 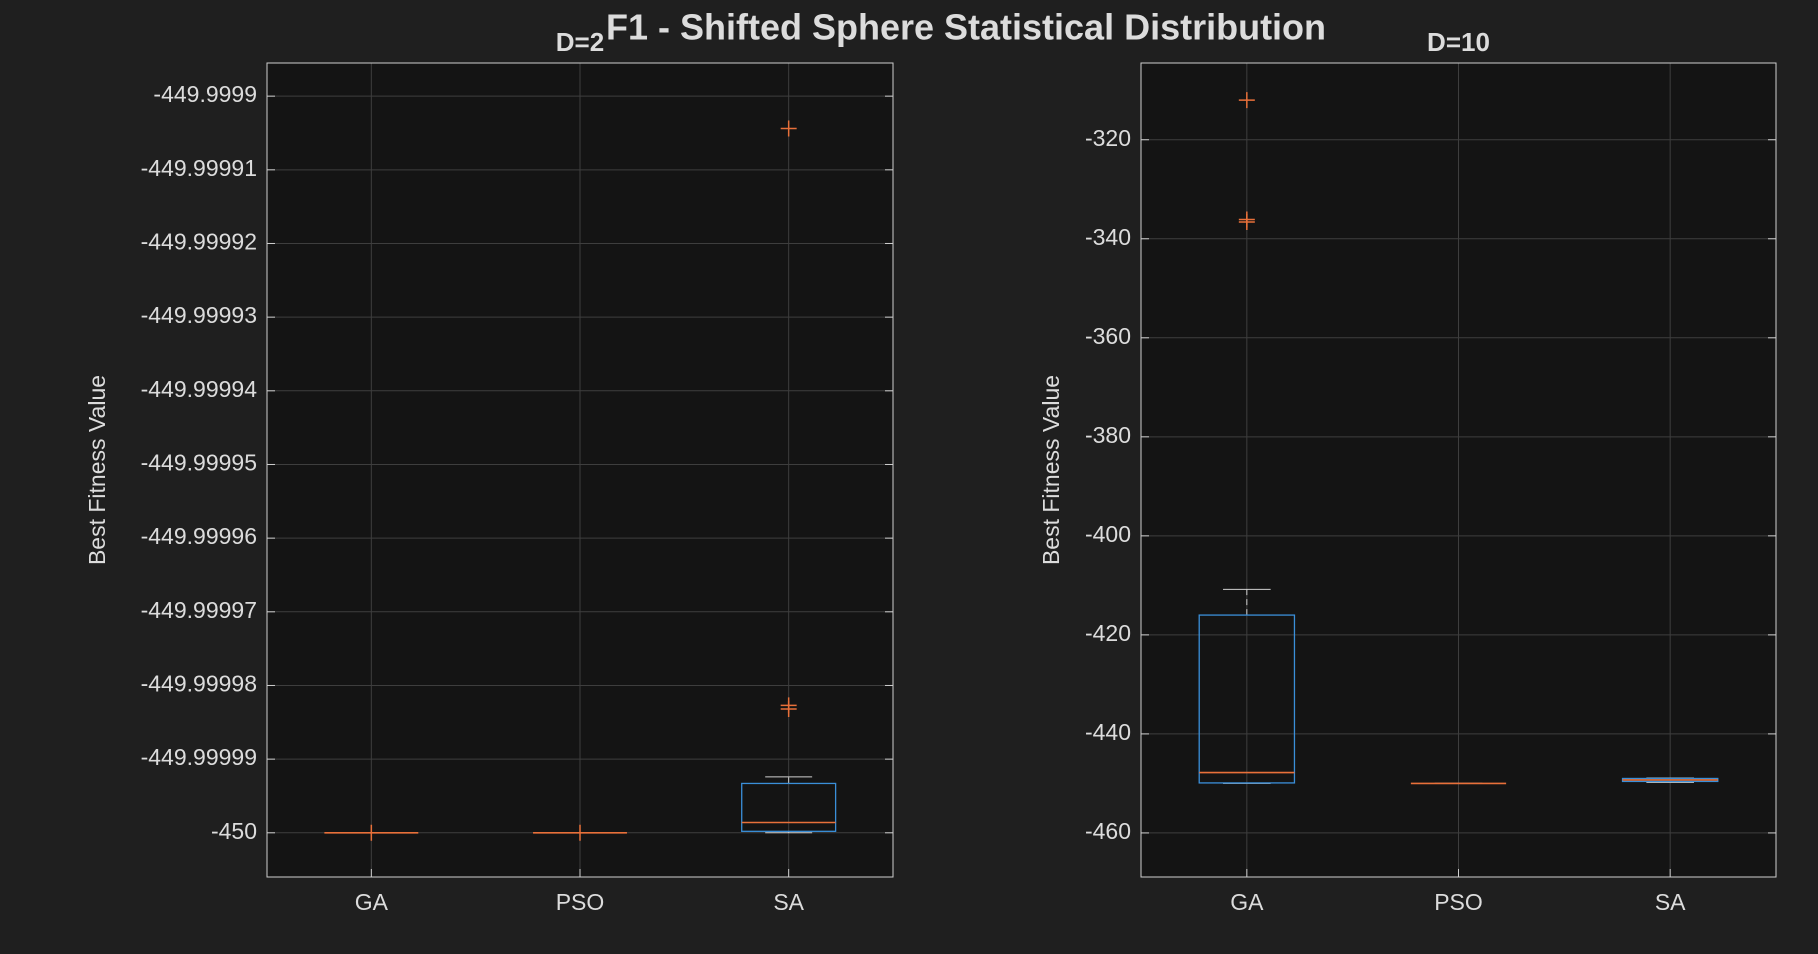 I want to click on y-tick-label: -380, so click(x=1108, y=435).